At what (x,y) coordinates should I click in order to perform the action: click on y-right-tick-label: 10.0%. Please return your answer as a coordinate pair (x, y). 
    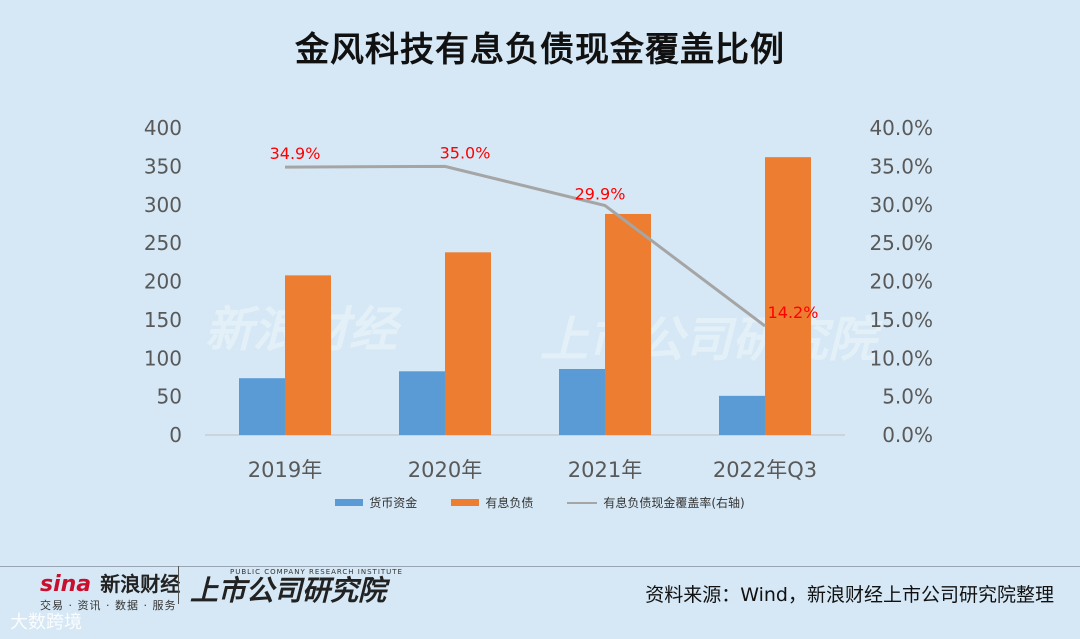
    Looking at the image, I should click on (901, 358).